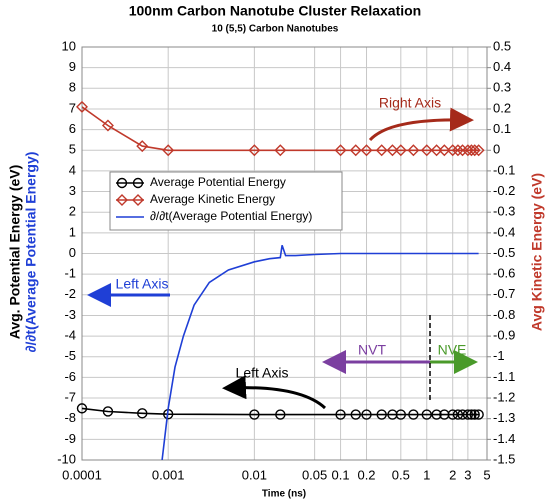 This screenshot has height=504, width=550. Describe the element at coordinates (452, 474) in the screenshot. I see `x-tick-label: 2` at that location.